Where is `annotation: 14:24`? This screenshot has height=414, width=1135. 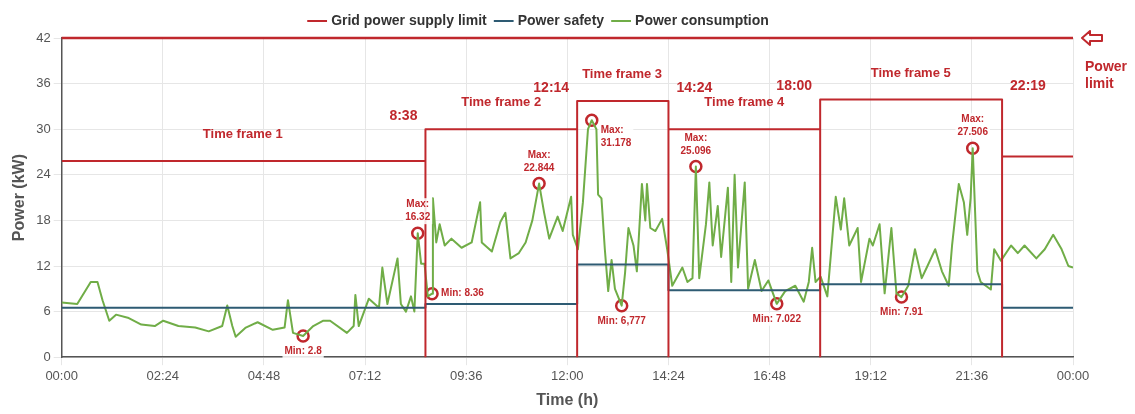
annotation: 14:24 is located at coordinates (694, 86).